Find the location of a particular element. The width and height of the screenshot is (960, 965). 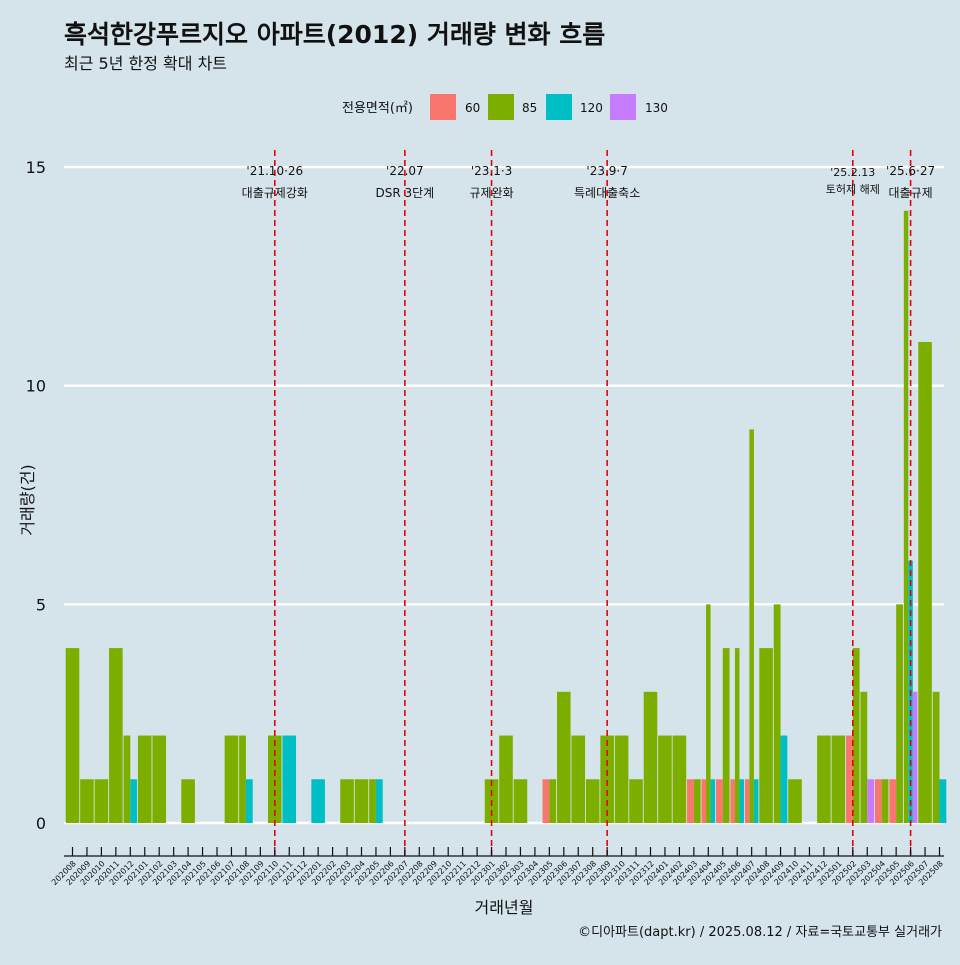

event-label-text: 규제완화 is located at coordinates (491, 193).